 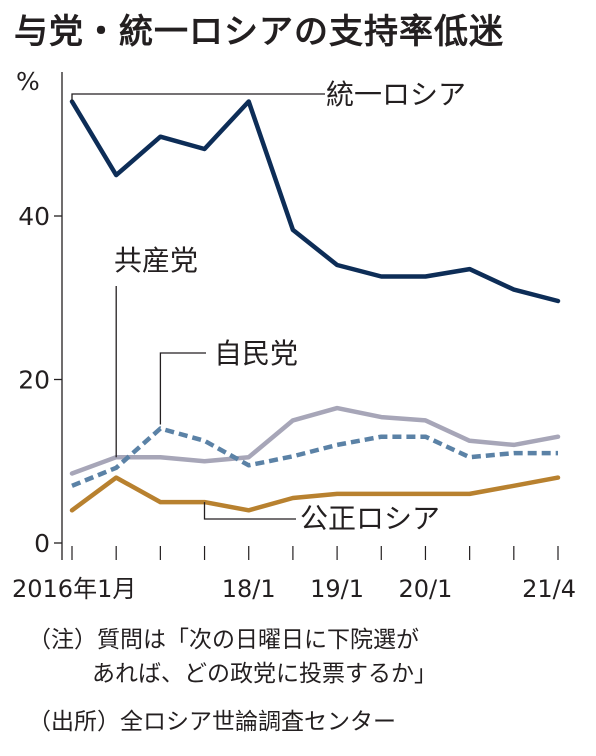 What do you see at coordinates (549, 589) in the screenshot?
I see `x-tick-label: 21/4` at bounding box center [549, 589].